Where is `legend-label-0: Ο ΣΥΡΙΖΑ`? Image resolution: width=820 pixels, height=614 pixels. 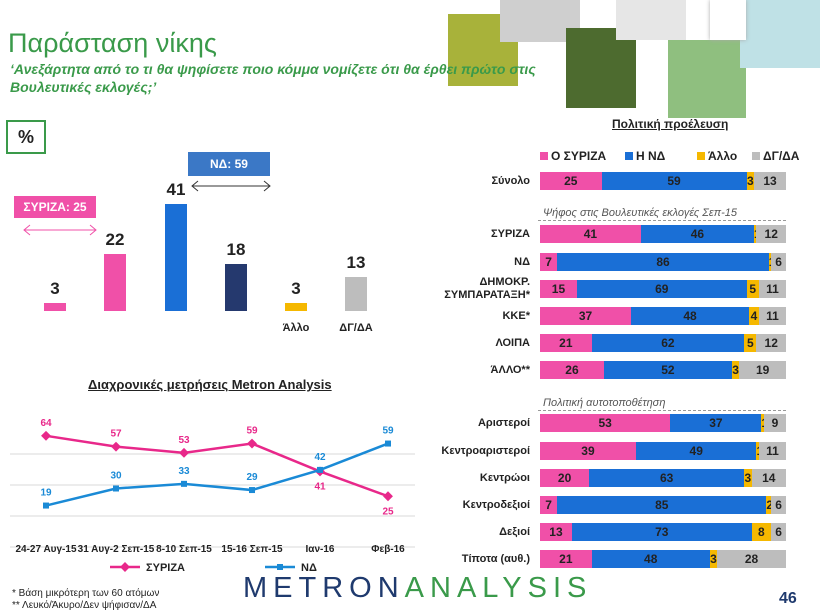 legend-label-0: Ο ΣΥΡΙΖΑ is located at coordinates (579, 156).